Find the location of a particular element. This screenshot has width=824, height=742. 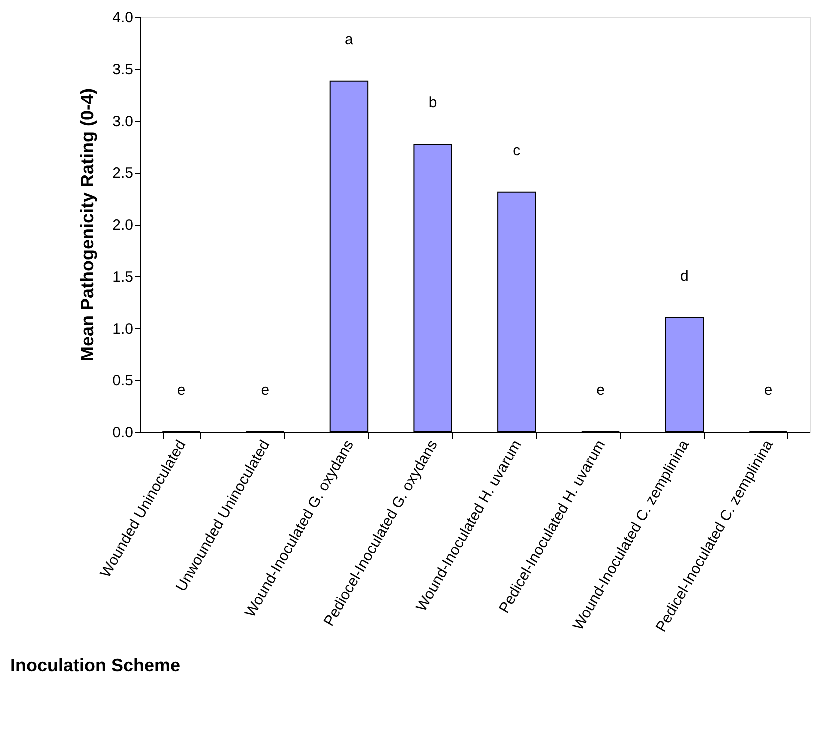

y-tick-label: 0.0 is located at coordinates (123, 433).